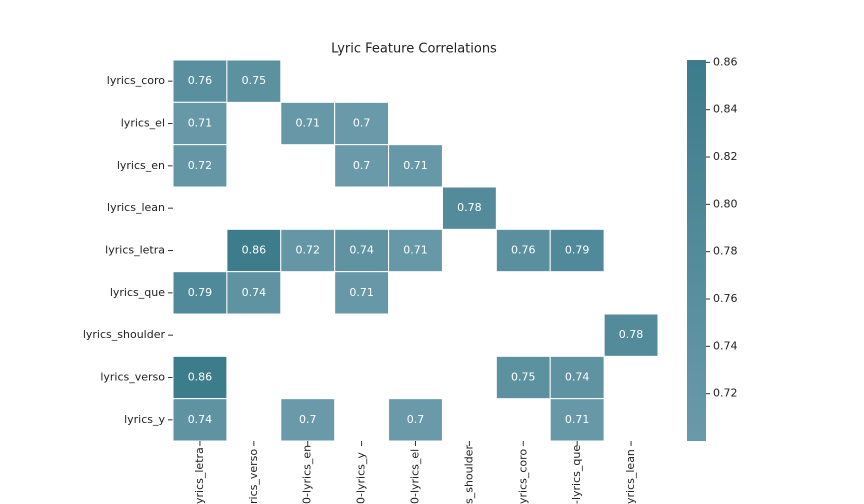 This screenshot has width=864, height=504. What do you see at coordinates (725, 203) in the screenshot?
I see `colorbar-tick-label: 0.80` at bounding box center [725, 203].